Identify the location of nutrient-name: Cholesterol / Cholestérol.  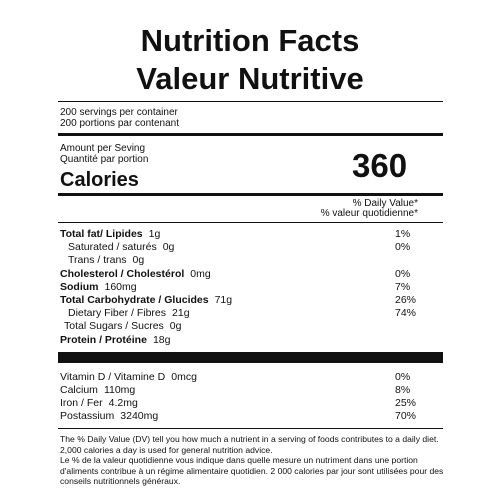
(122, 274).